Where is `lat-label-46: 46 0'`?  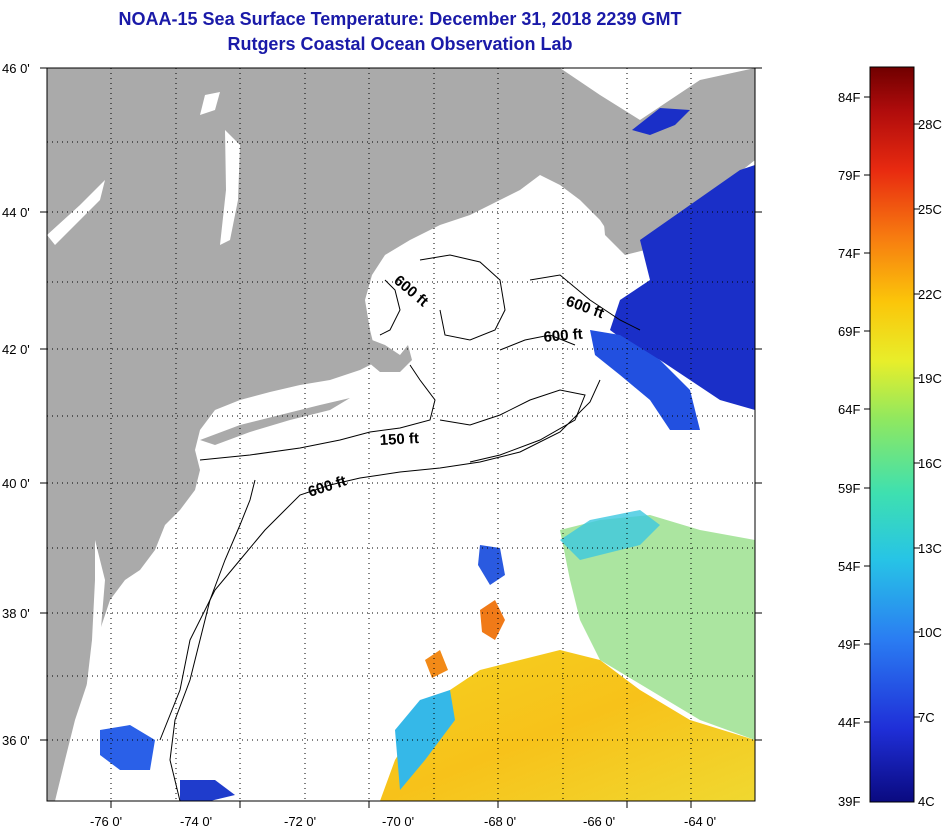 lat-label-46: 46 0' is located at coordinates (16, 68).